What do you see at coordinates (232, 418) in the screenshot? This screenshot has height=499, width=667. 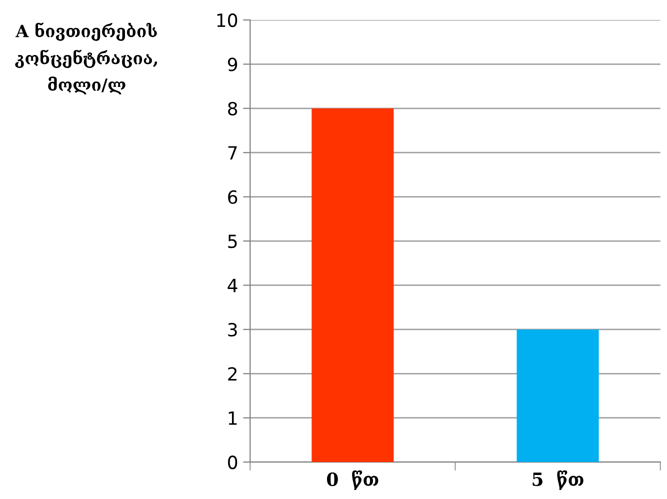 I see `y-tick-label: 1` at bounding box center [232, 418].